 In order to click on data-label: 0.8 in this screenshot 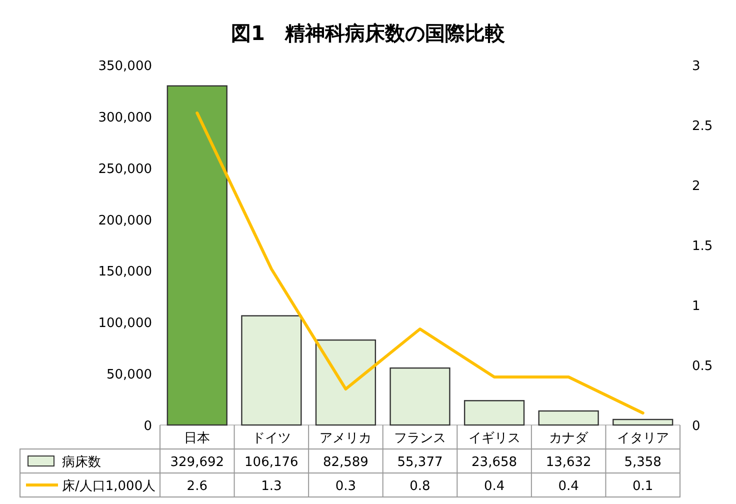, I will do `click(420, 486)`.